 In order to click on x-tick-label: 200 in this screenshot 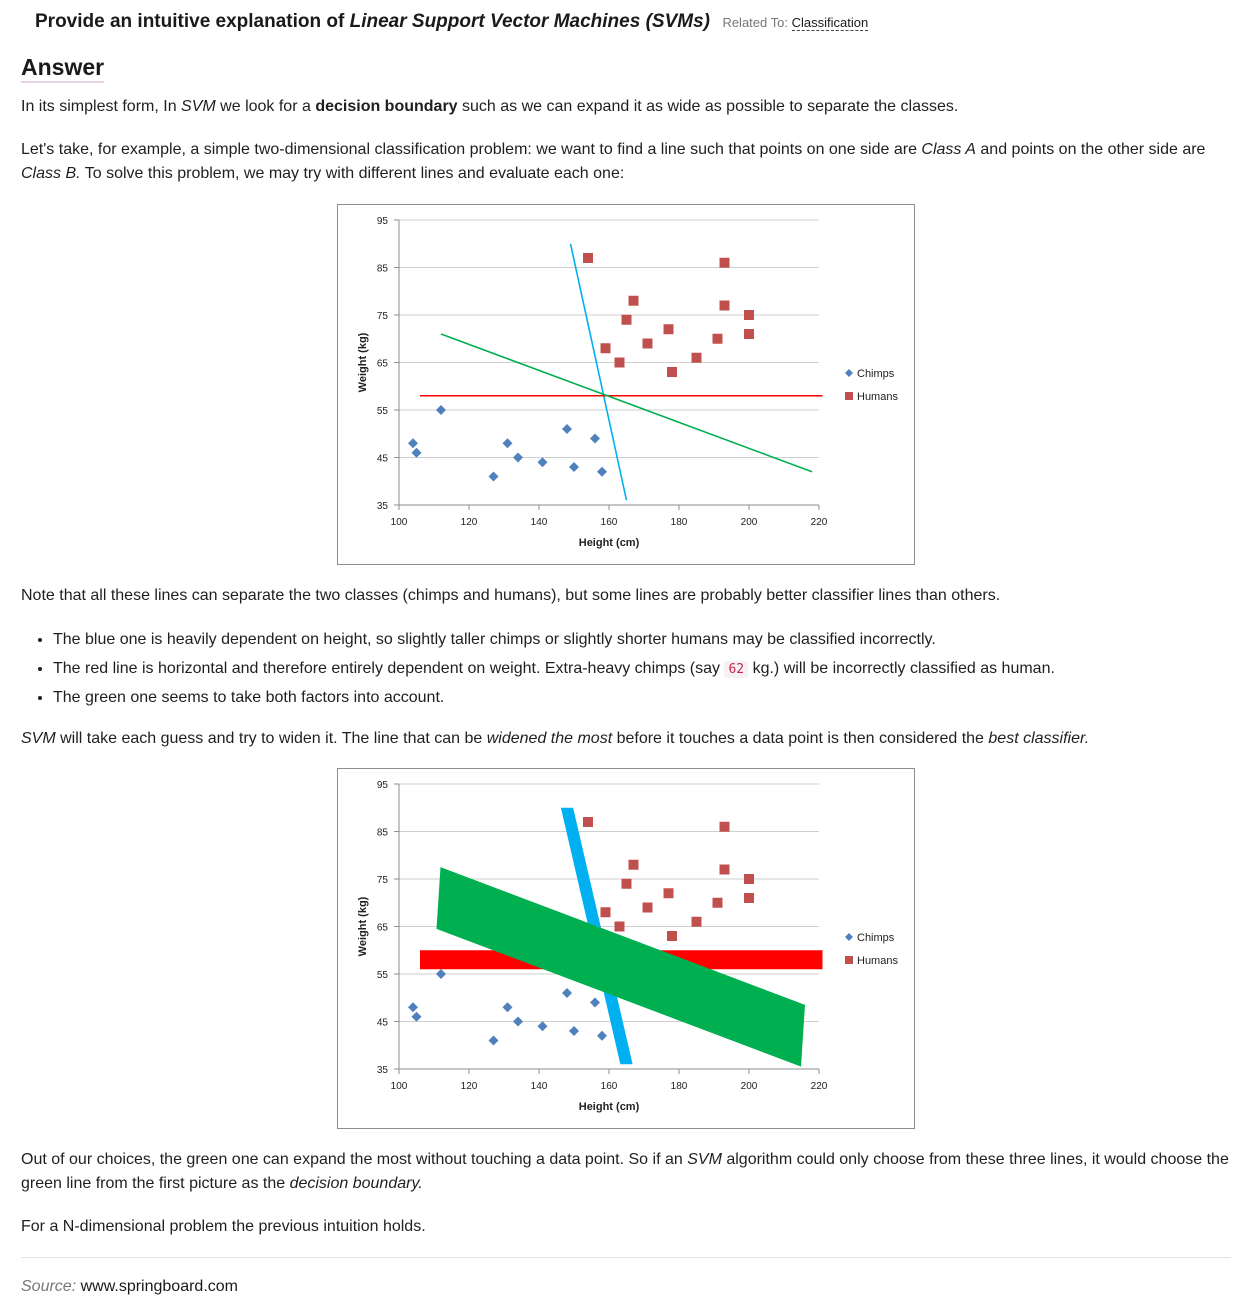, I will do `click(749, 522)`.